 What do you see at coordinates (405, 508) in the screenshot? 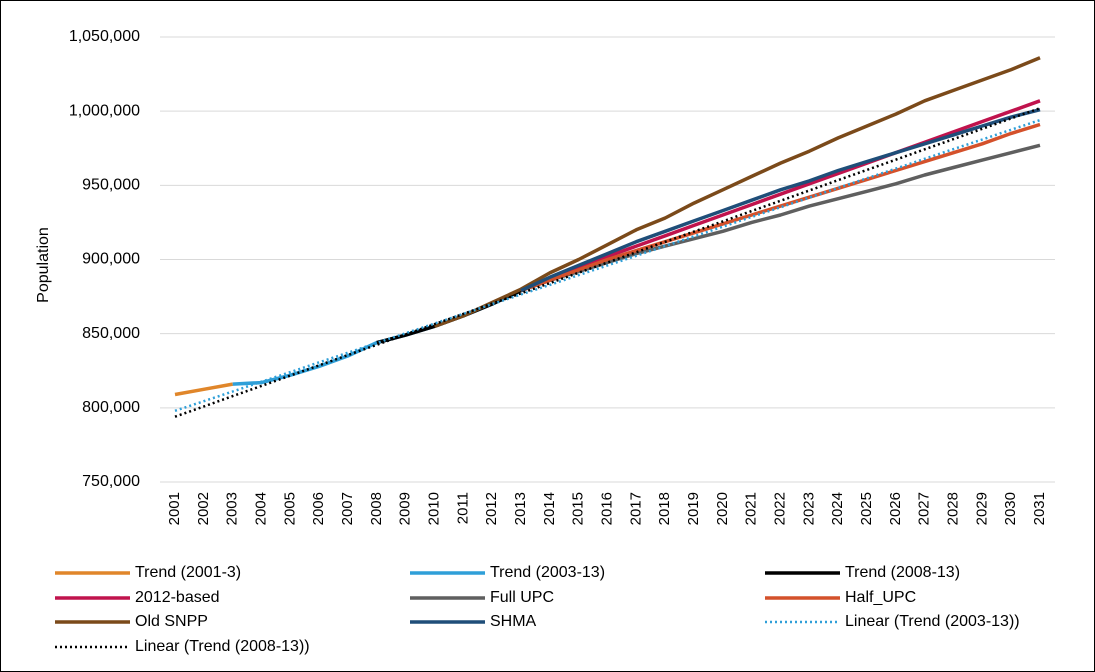
I see `x-tick-label: 2009` at bounding box center [405, 508].